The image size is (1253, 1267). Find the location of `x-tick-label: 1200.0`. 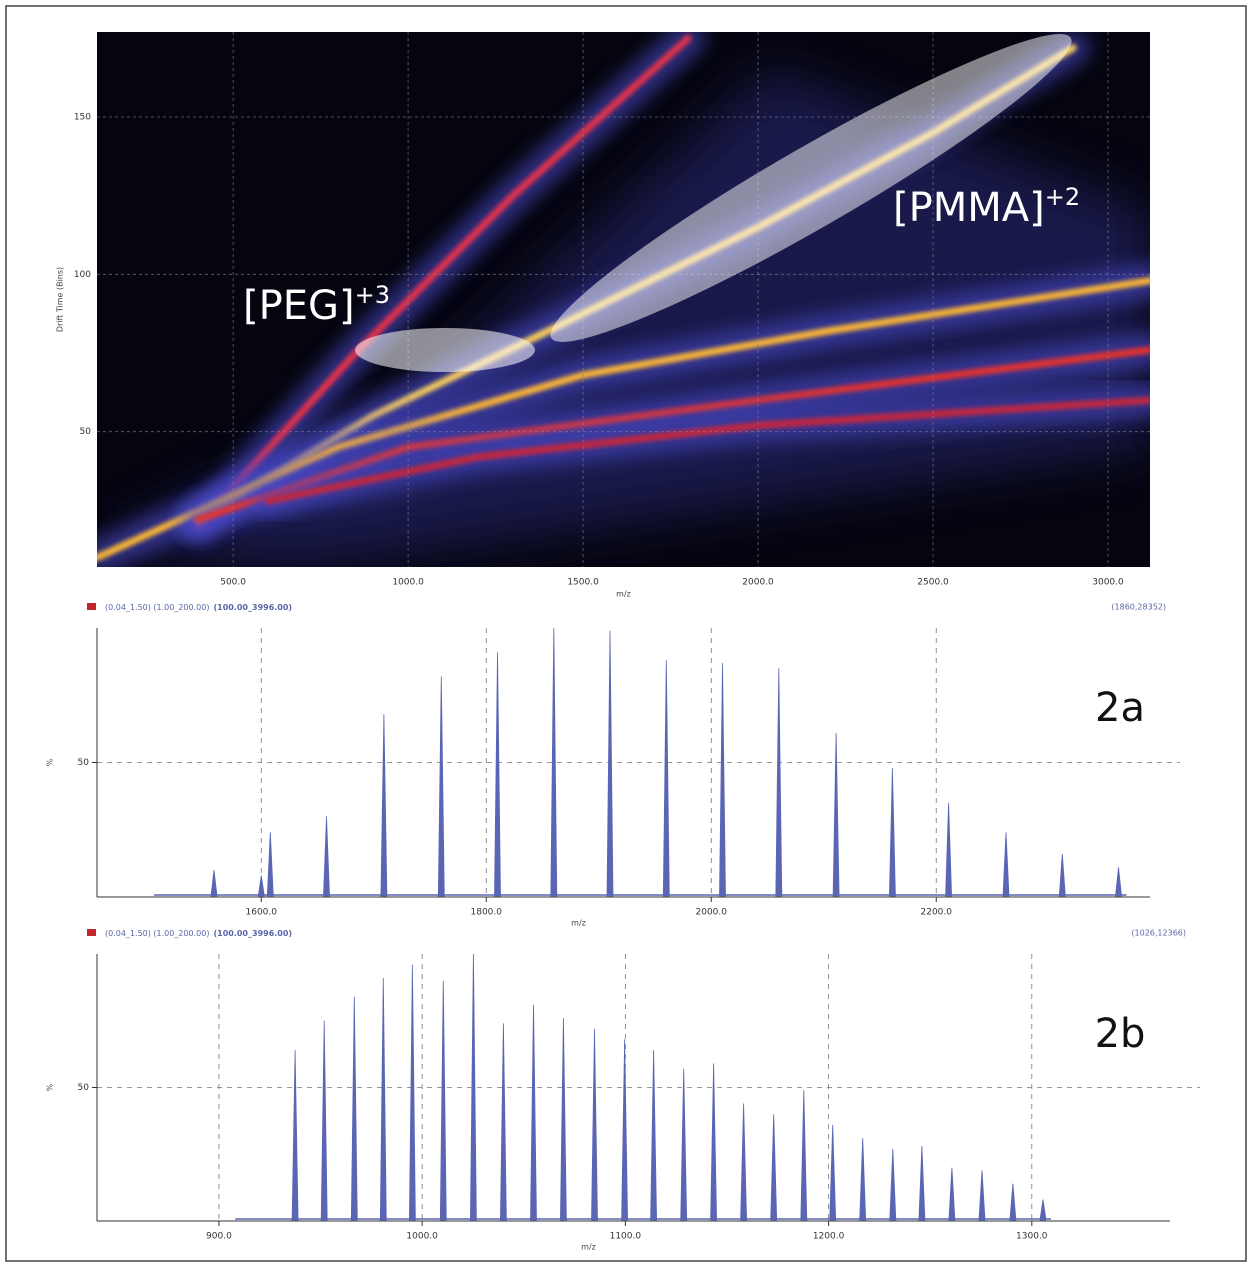

x-tick-label: 1200.0 is located at coordinates (829, 1237).